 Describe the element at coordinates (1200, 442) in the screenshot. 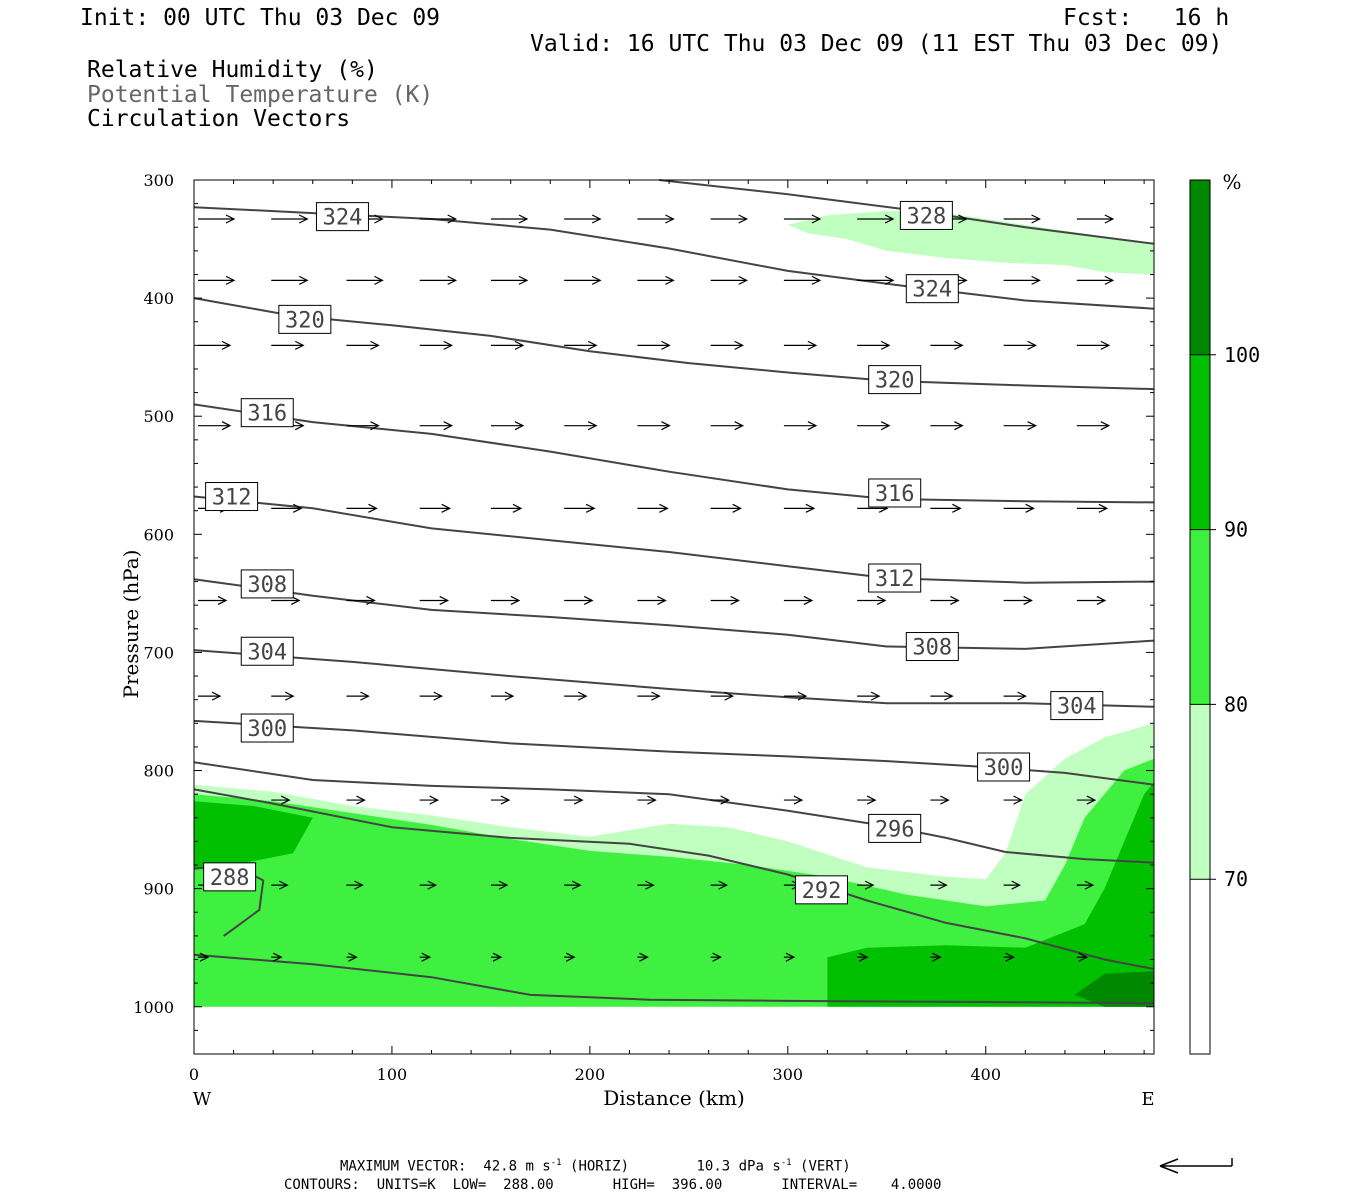

I see `colorbar-segment` at that location.